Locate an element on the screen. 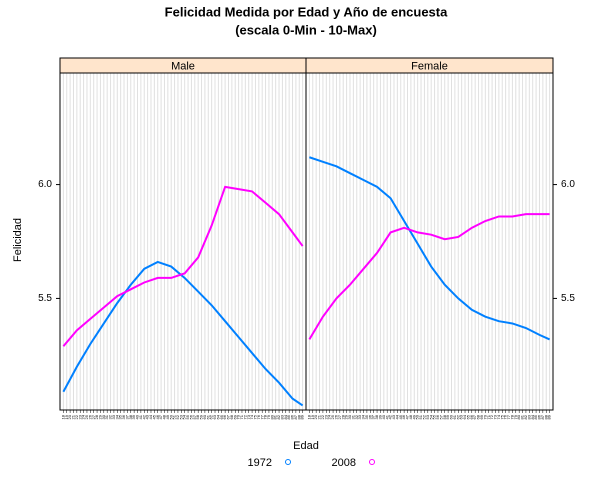 The width and height of the screenshot is (600, 480). x-tick-label: 55 is located at coordinates (434, 416).